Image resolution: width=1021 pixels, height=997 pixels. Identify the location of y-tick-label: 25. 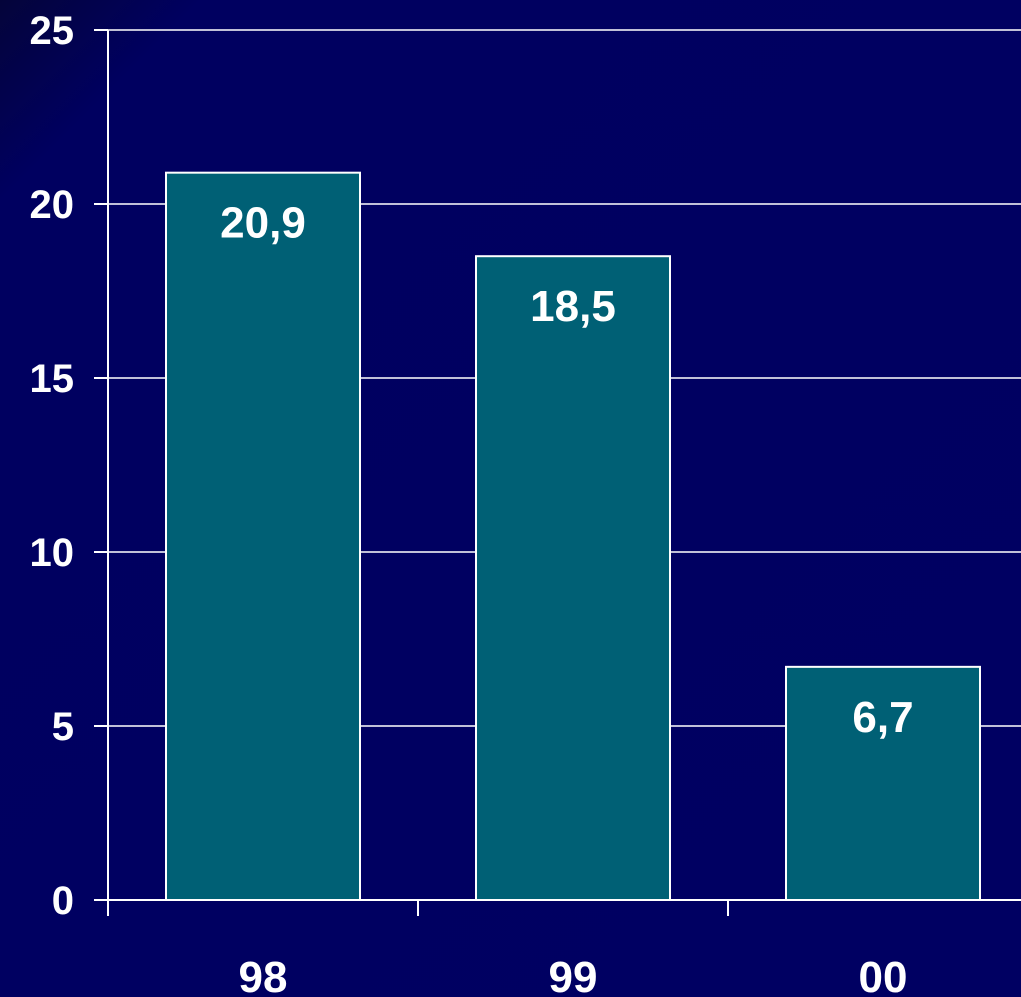
(52, 31).